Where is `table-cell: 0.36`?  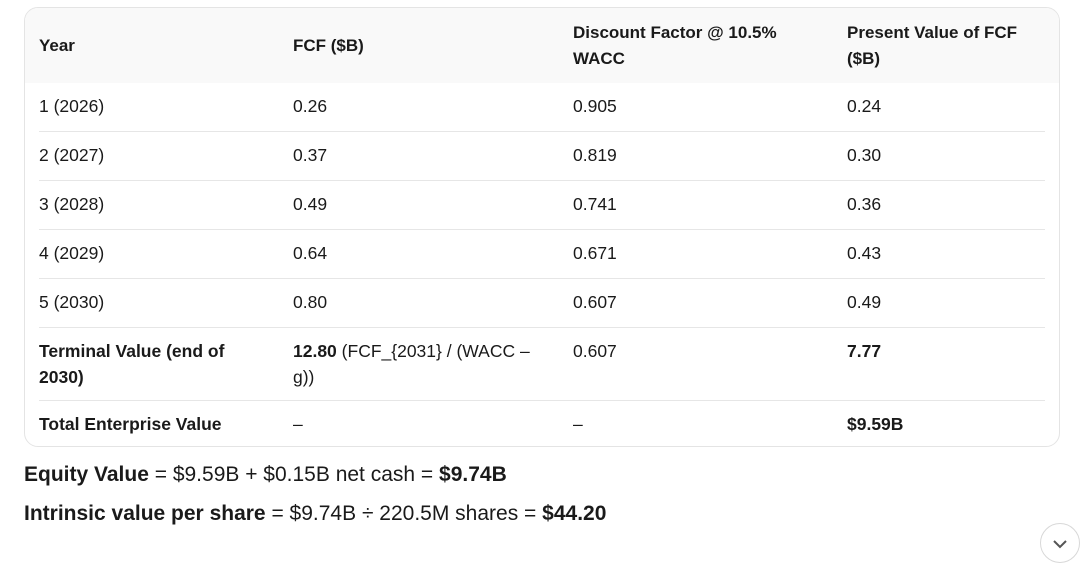
table-cell: 0.36 is located at coordinates (864, 204).